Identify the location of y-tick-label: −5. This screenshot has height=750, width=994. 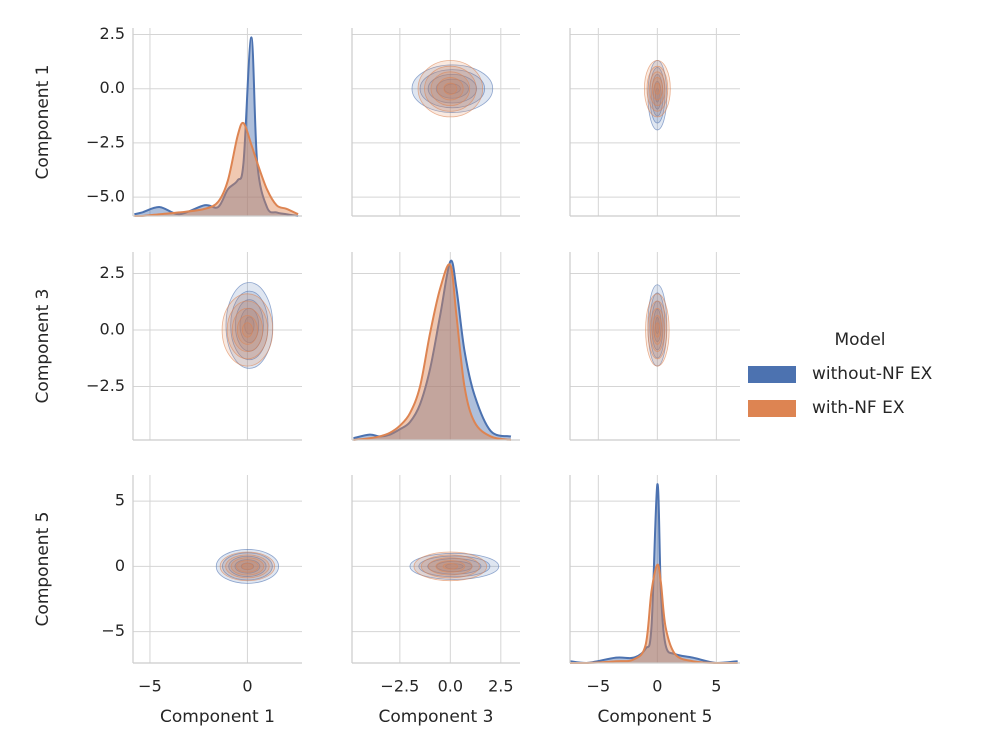
(113, 630).